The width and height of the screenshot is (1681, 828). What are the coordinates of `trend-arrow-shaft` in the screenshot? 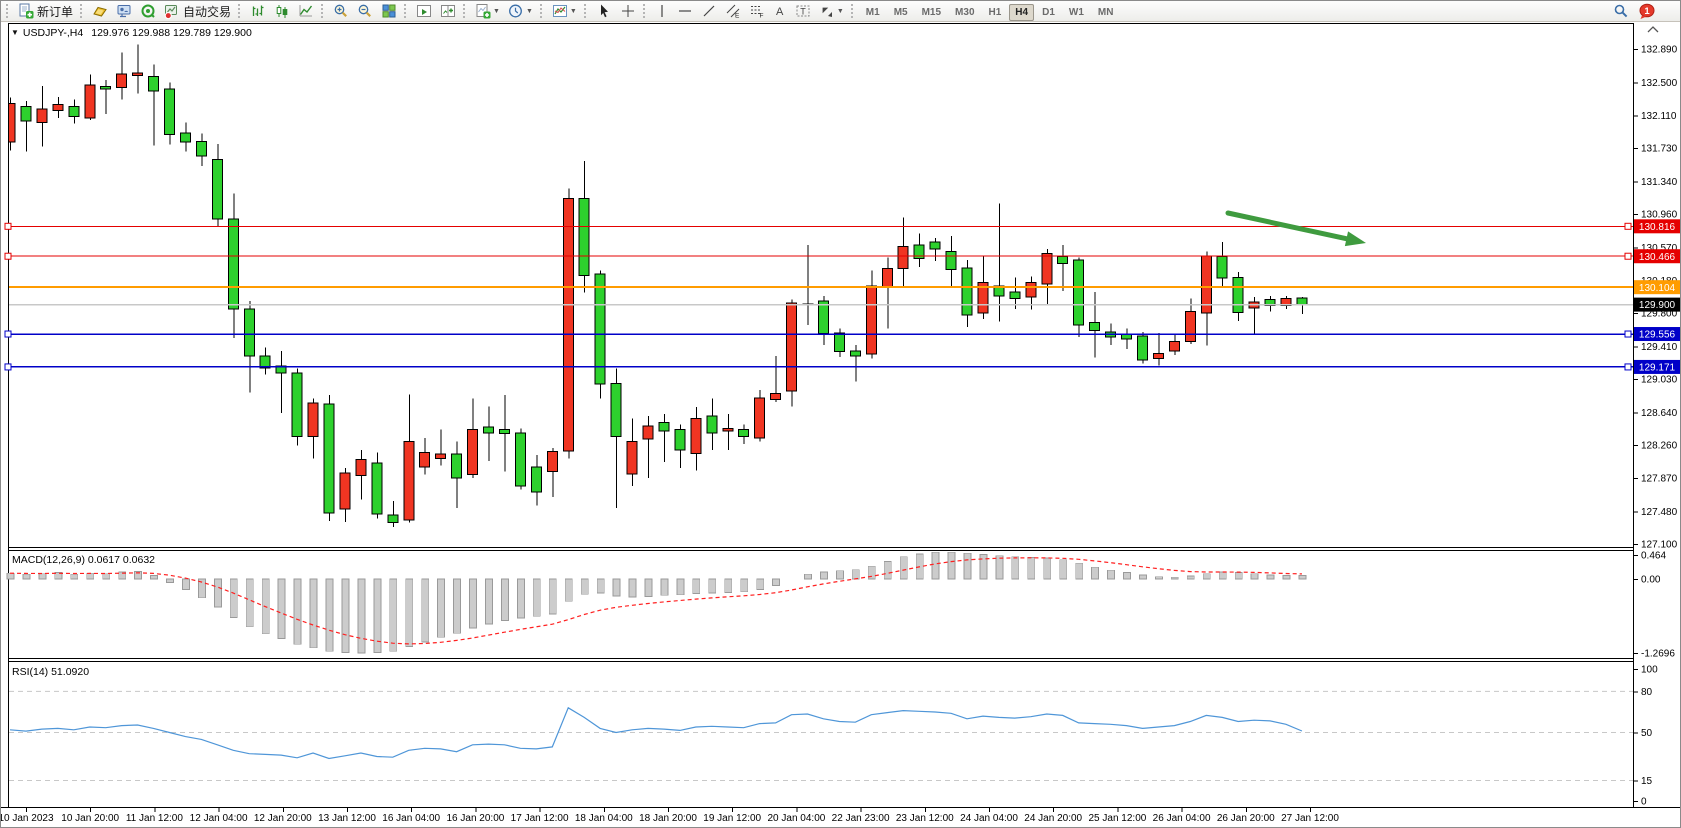 It's located at (1289, 226).